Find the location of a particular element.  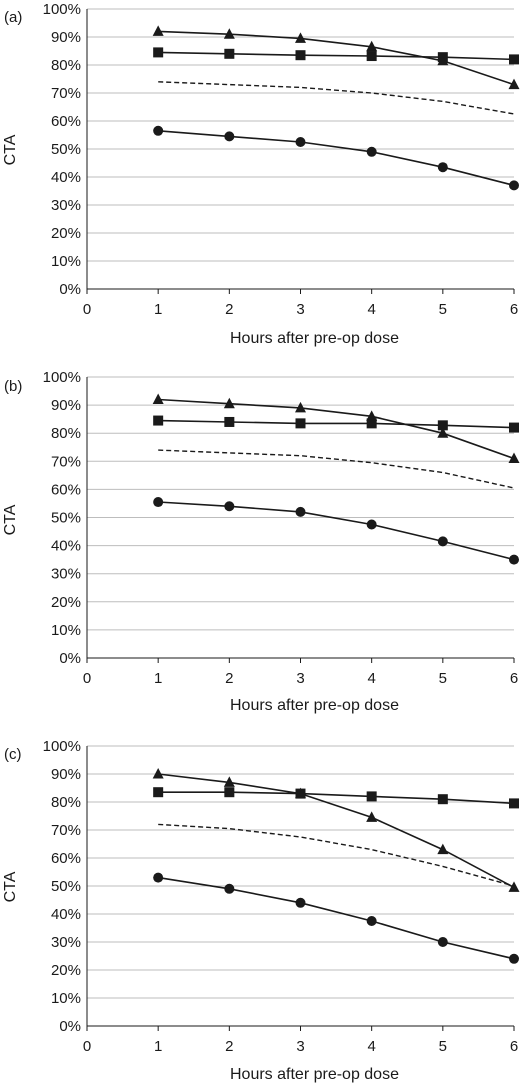

x-tick-label: 6 is located at coordinates (514, 1046).